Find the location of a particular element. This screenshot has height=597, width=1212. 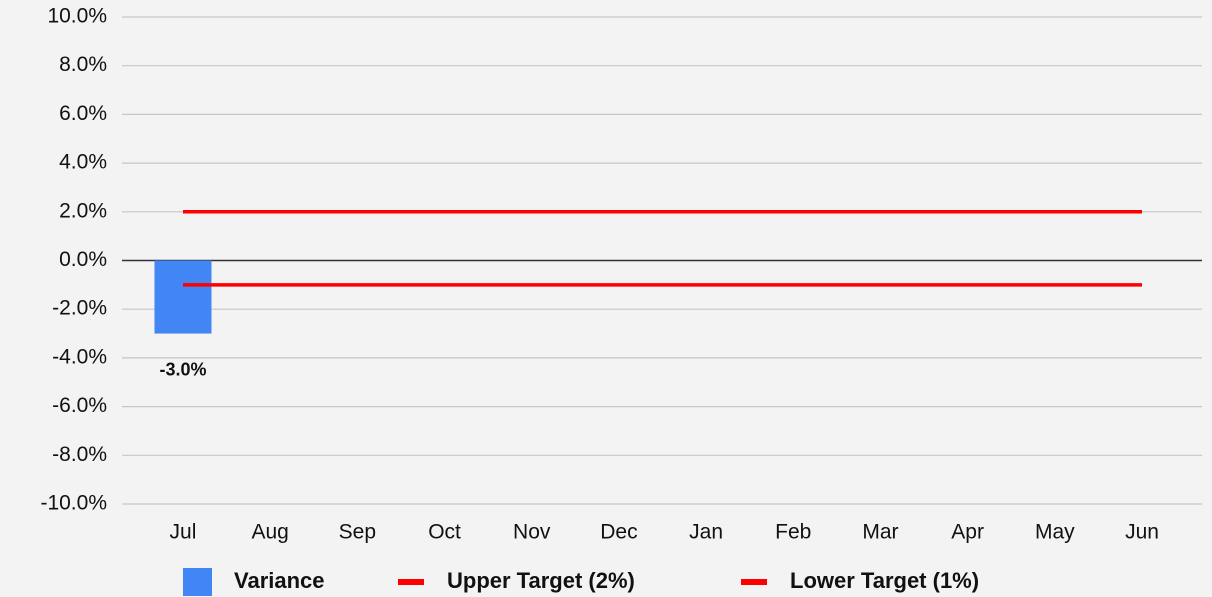

bar is located at coordinates (183, 297).